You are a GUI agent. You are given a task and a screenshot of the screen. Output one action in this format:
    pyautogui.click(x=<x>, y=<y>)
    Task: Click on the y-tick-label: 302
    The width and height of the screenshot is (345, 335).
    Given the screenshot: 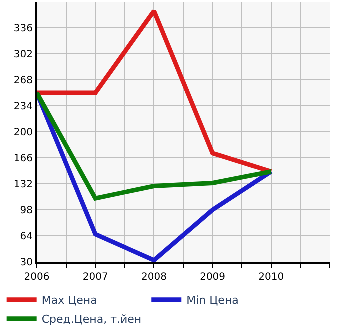 What is the action you would take?
    pyautogui.click(x=23, y=55)
    